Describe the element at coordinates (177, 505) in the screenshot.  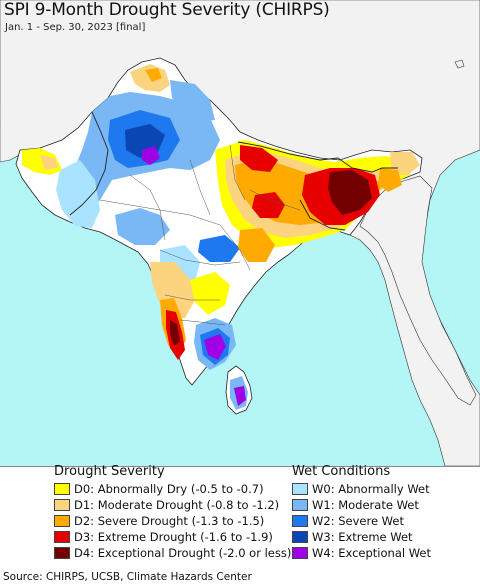
I see `legend-label-d1: D1: Moderate Drought (-0.8 to -1.2)` at that location.